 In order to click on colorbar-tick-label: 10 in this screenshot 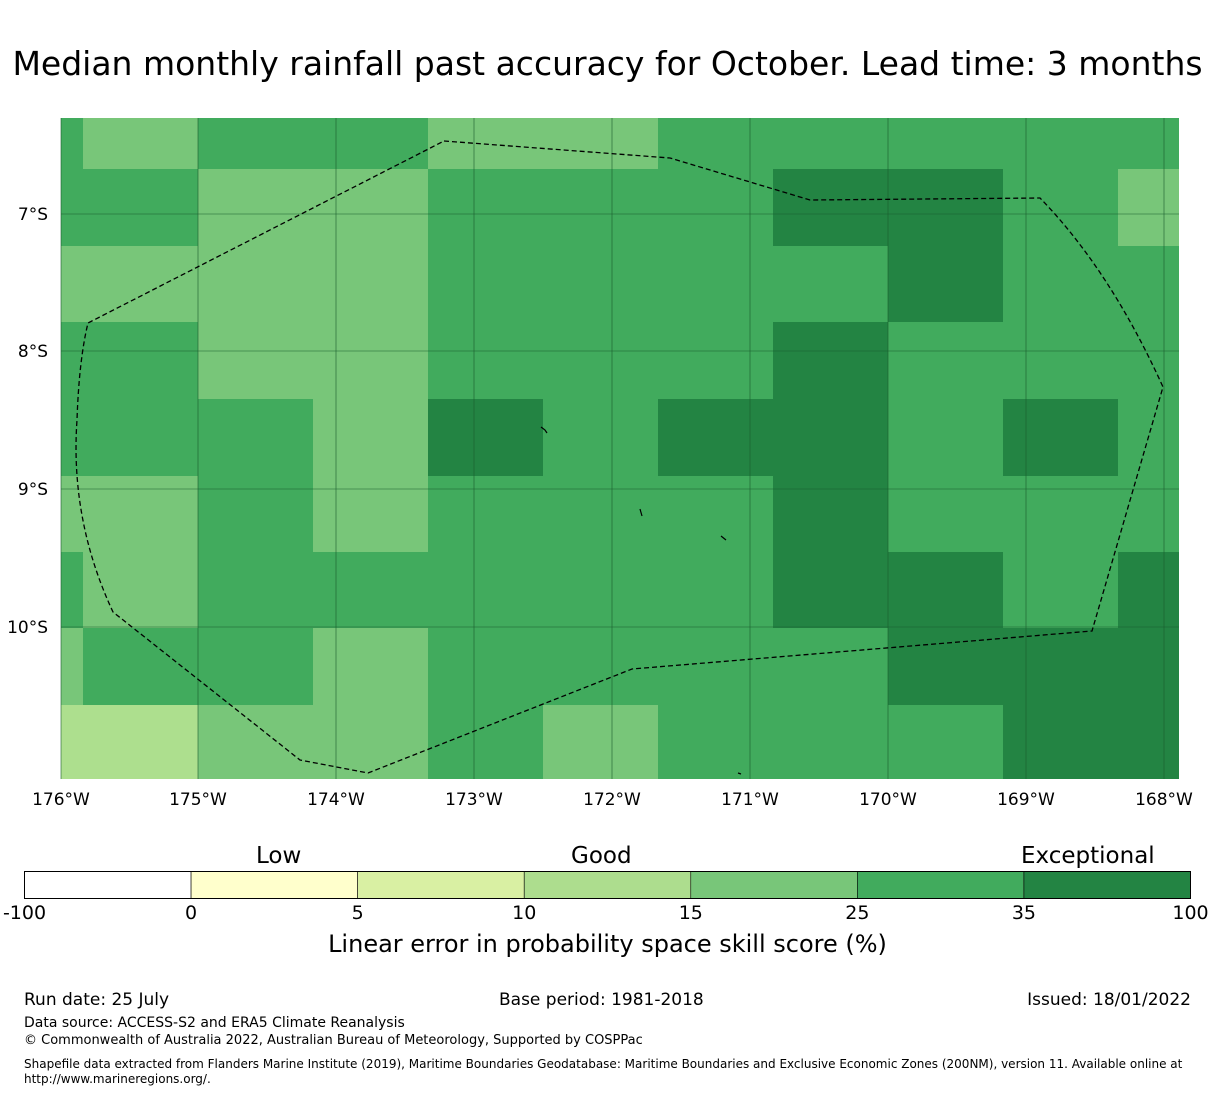, I will do `click(524, 913)`.